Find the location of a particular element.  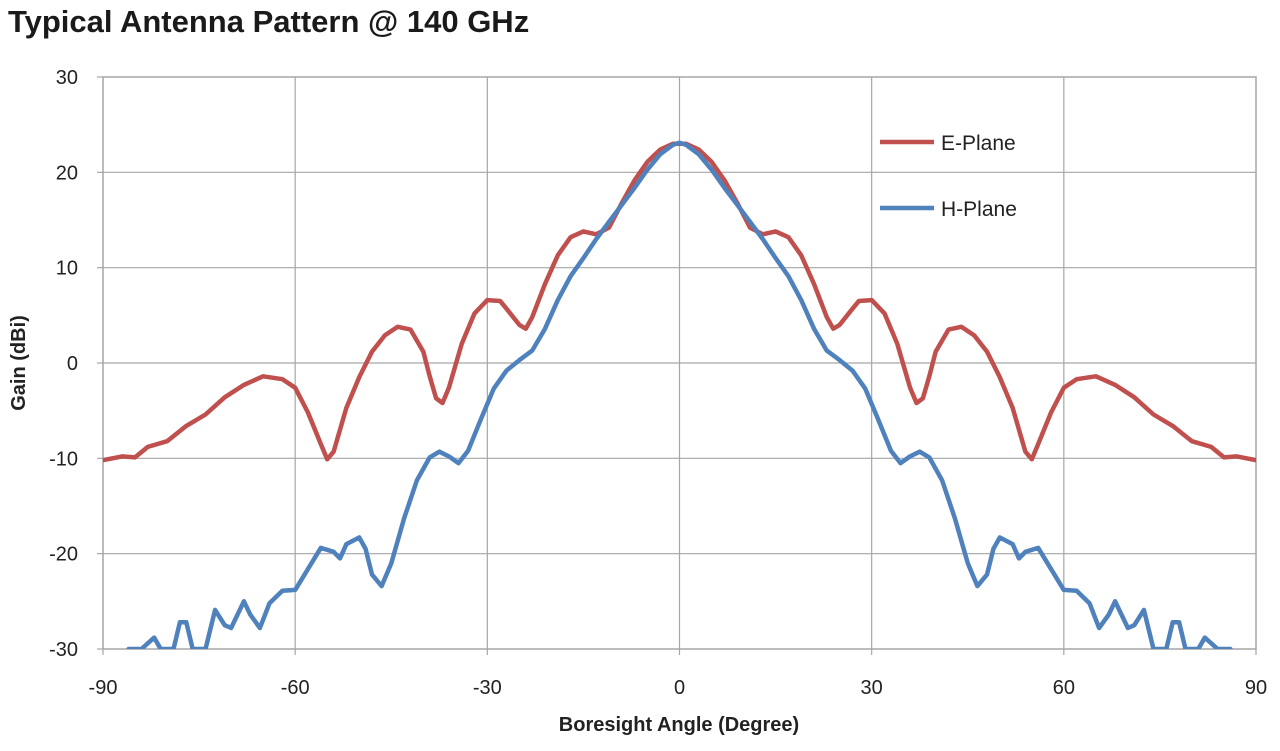

y-axis: -30 -20 -10 0 10 20 30 is located at coordinates (76, 364).